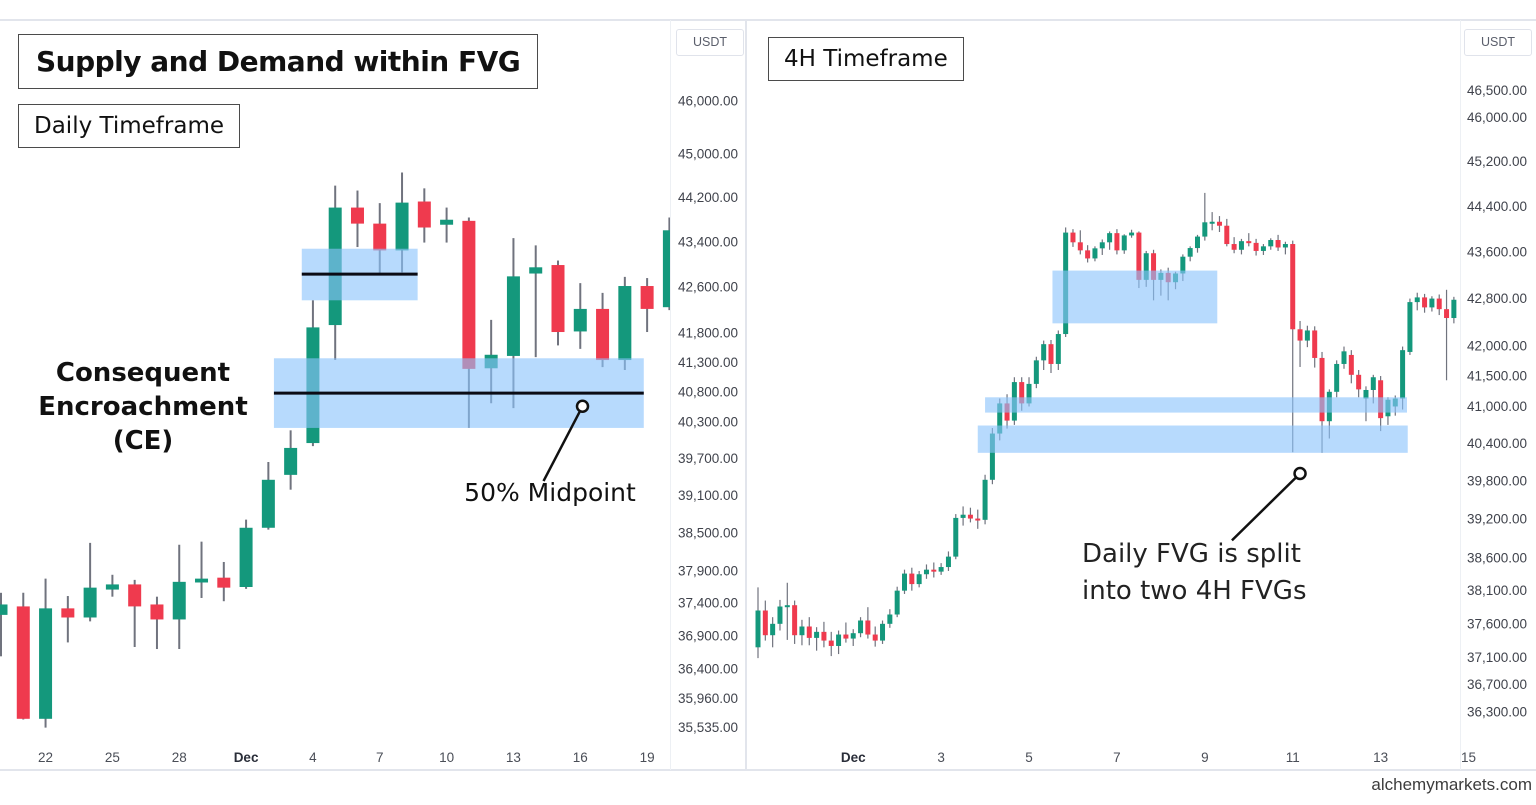 Image resolution: width=1536 pixels, height=805 pixels. What do you see at coordinates (1497, 345) in the screenshot?
I see `y-tick-label: 42,000.00` at bounding box center [1497, 345].